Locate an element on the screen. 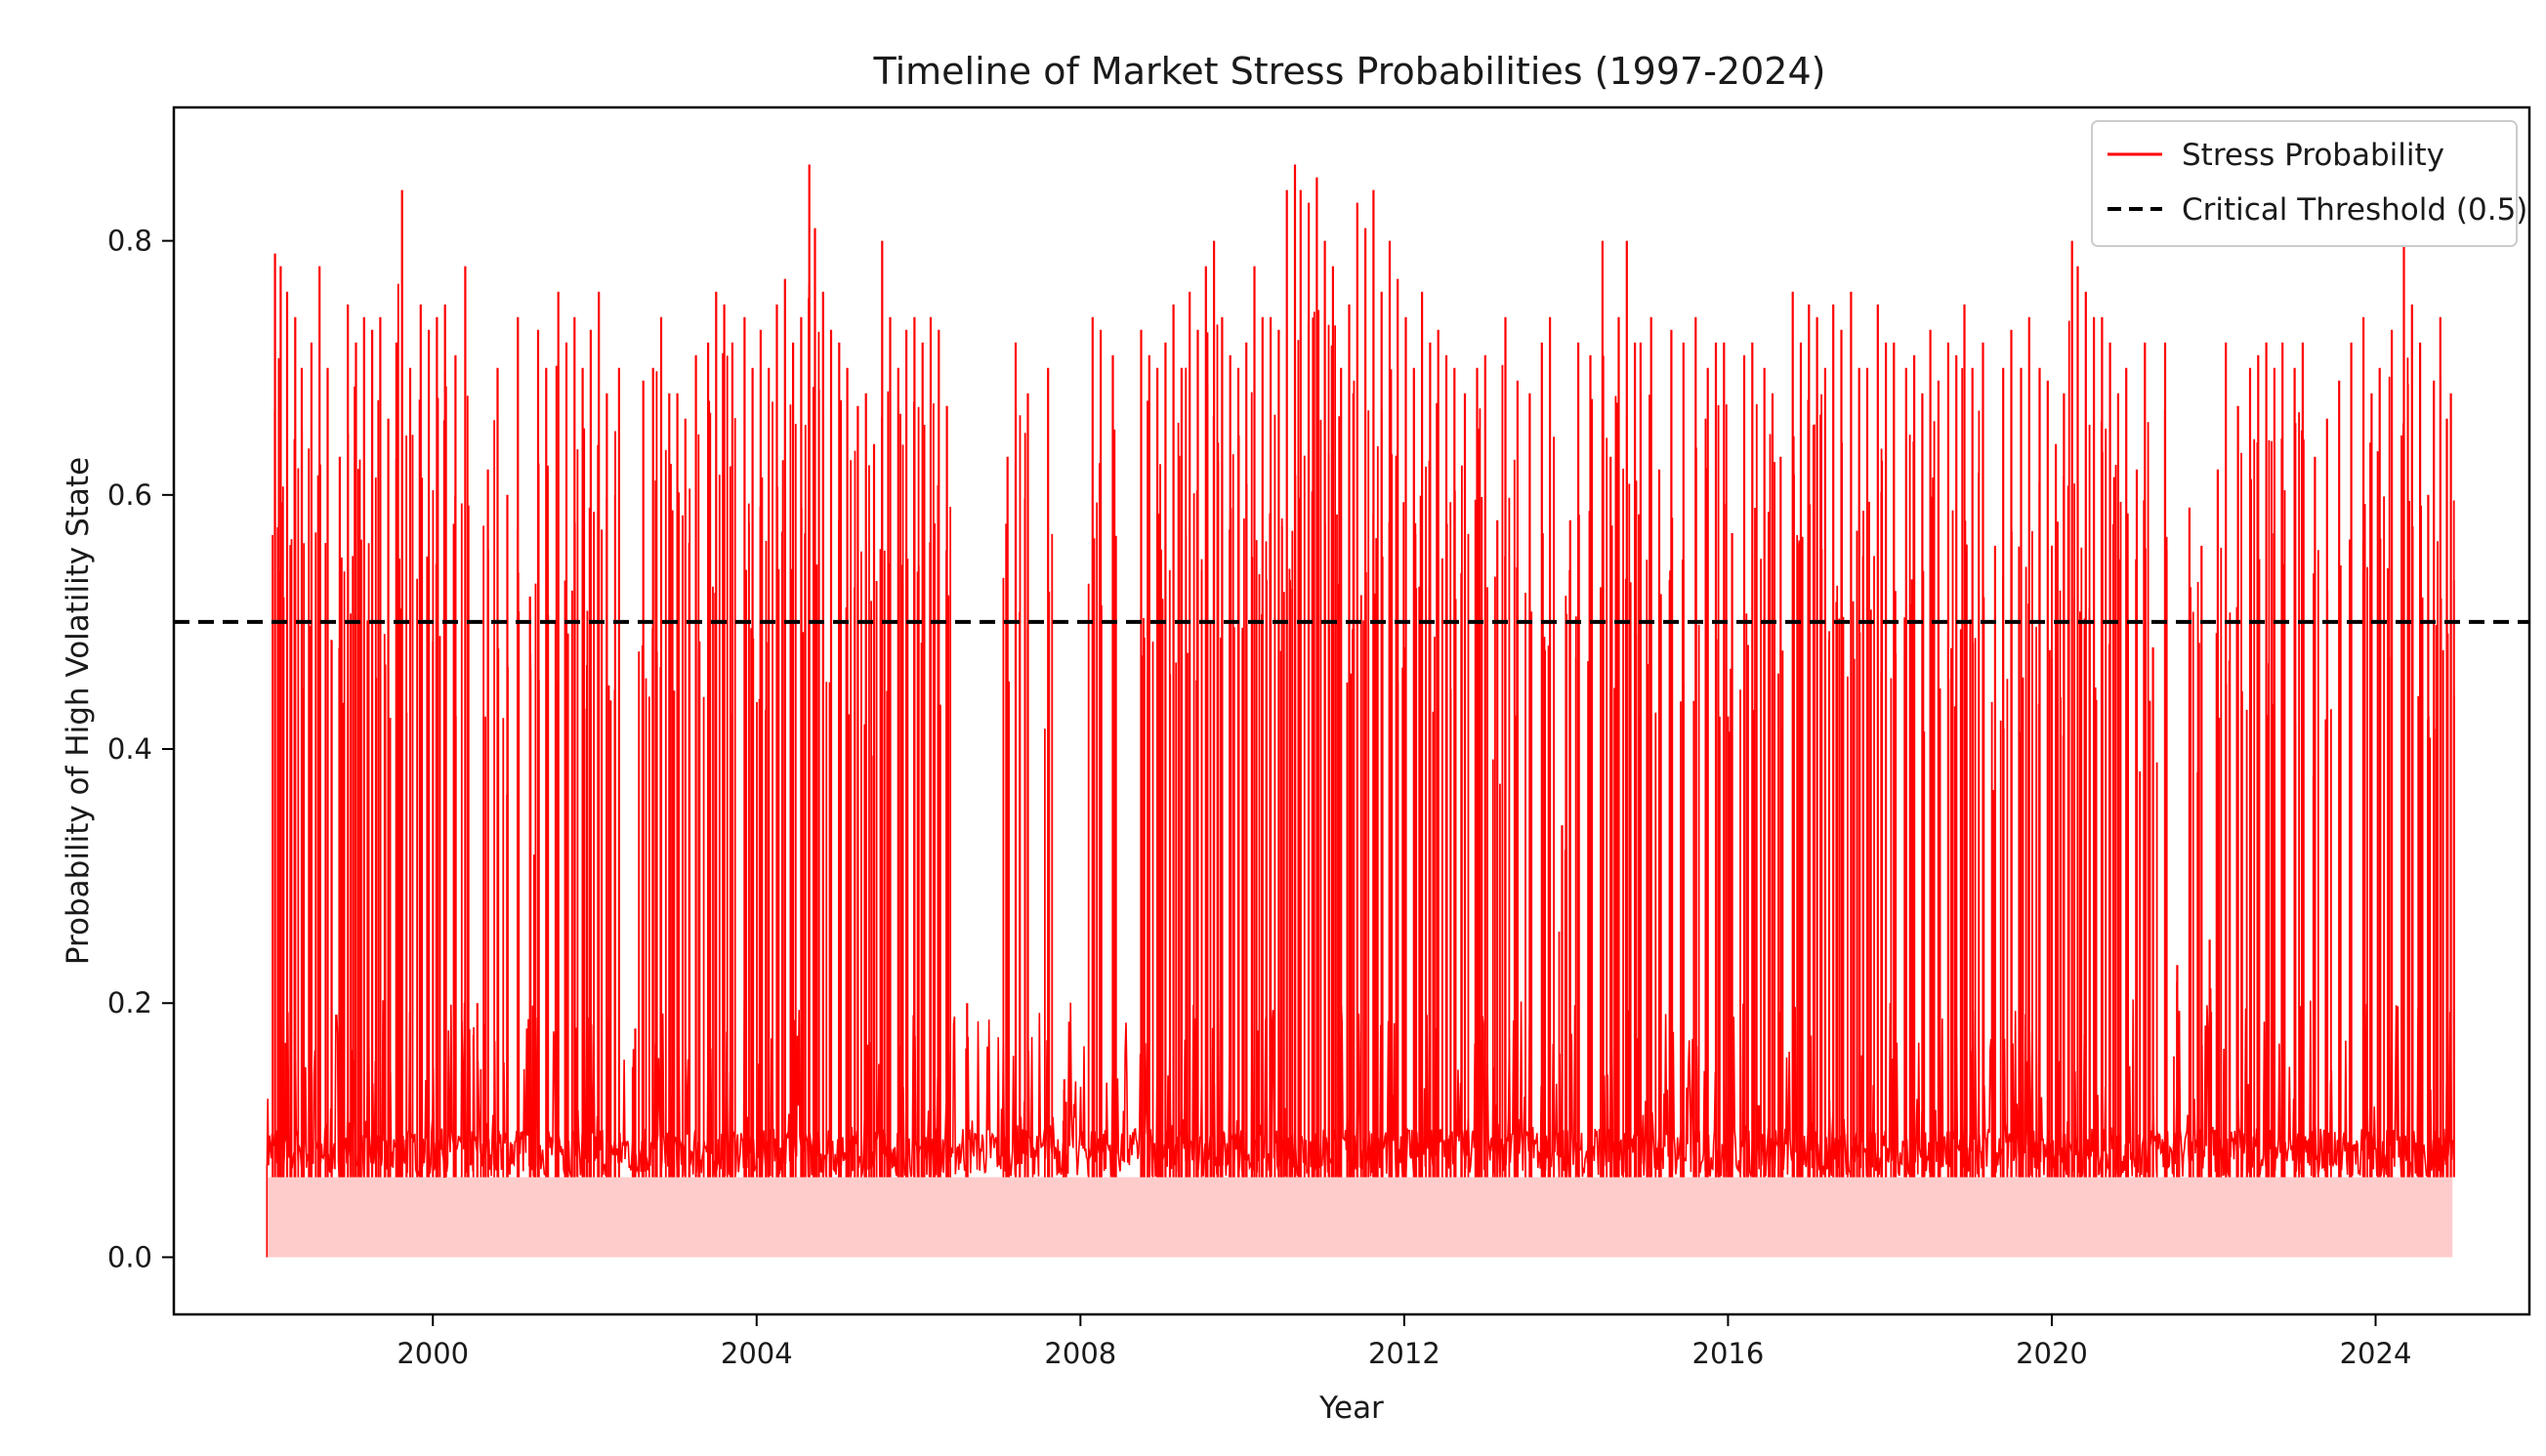 The width and height of the screenshot is (2546, 1456). x-axis-label: Year is located at coordinates (1351, 1408).